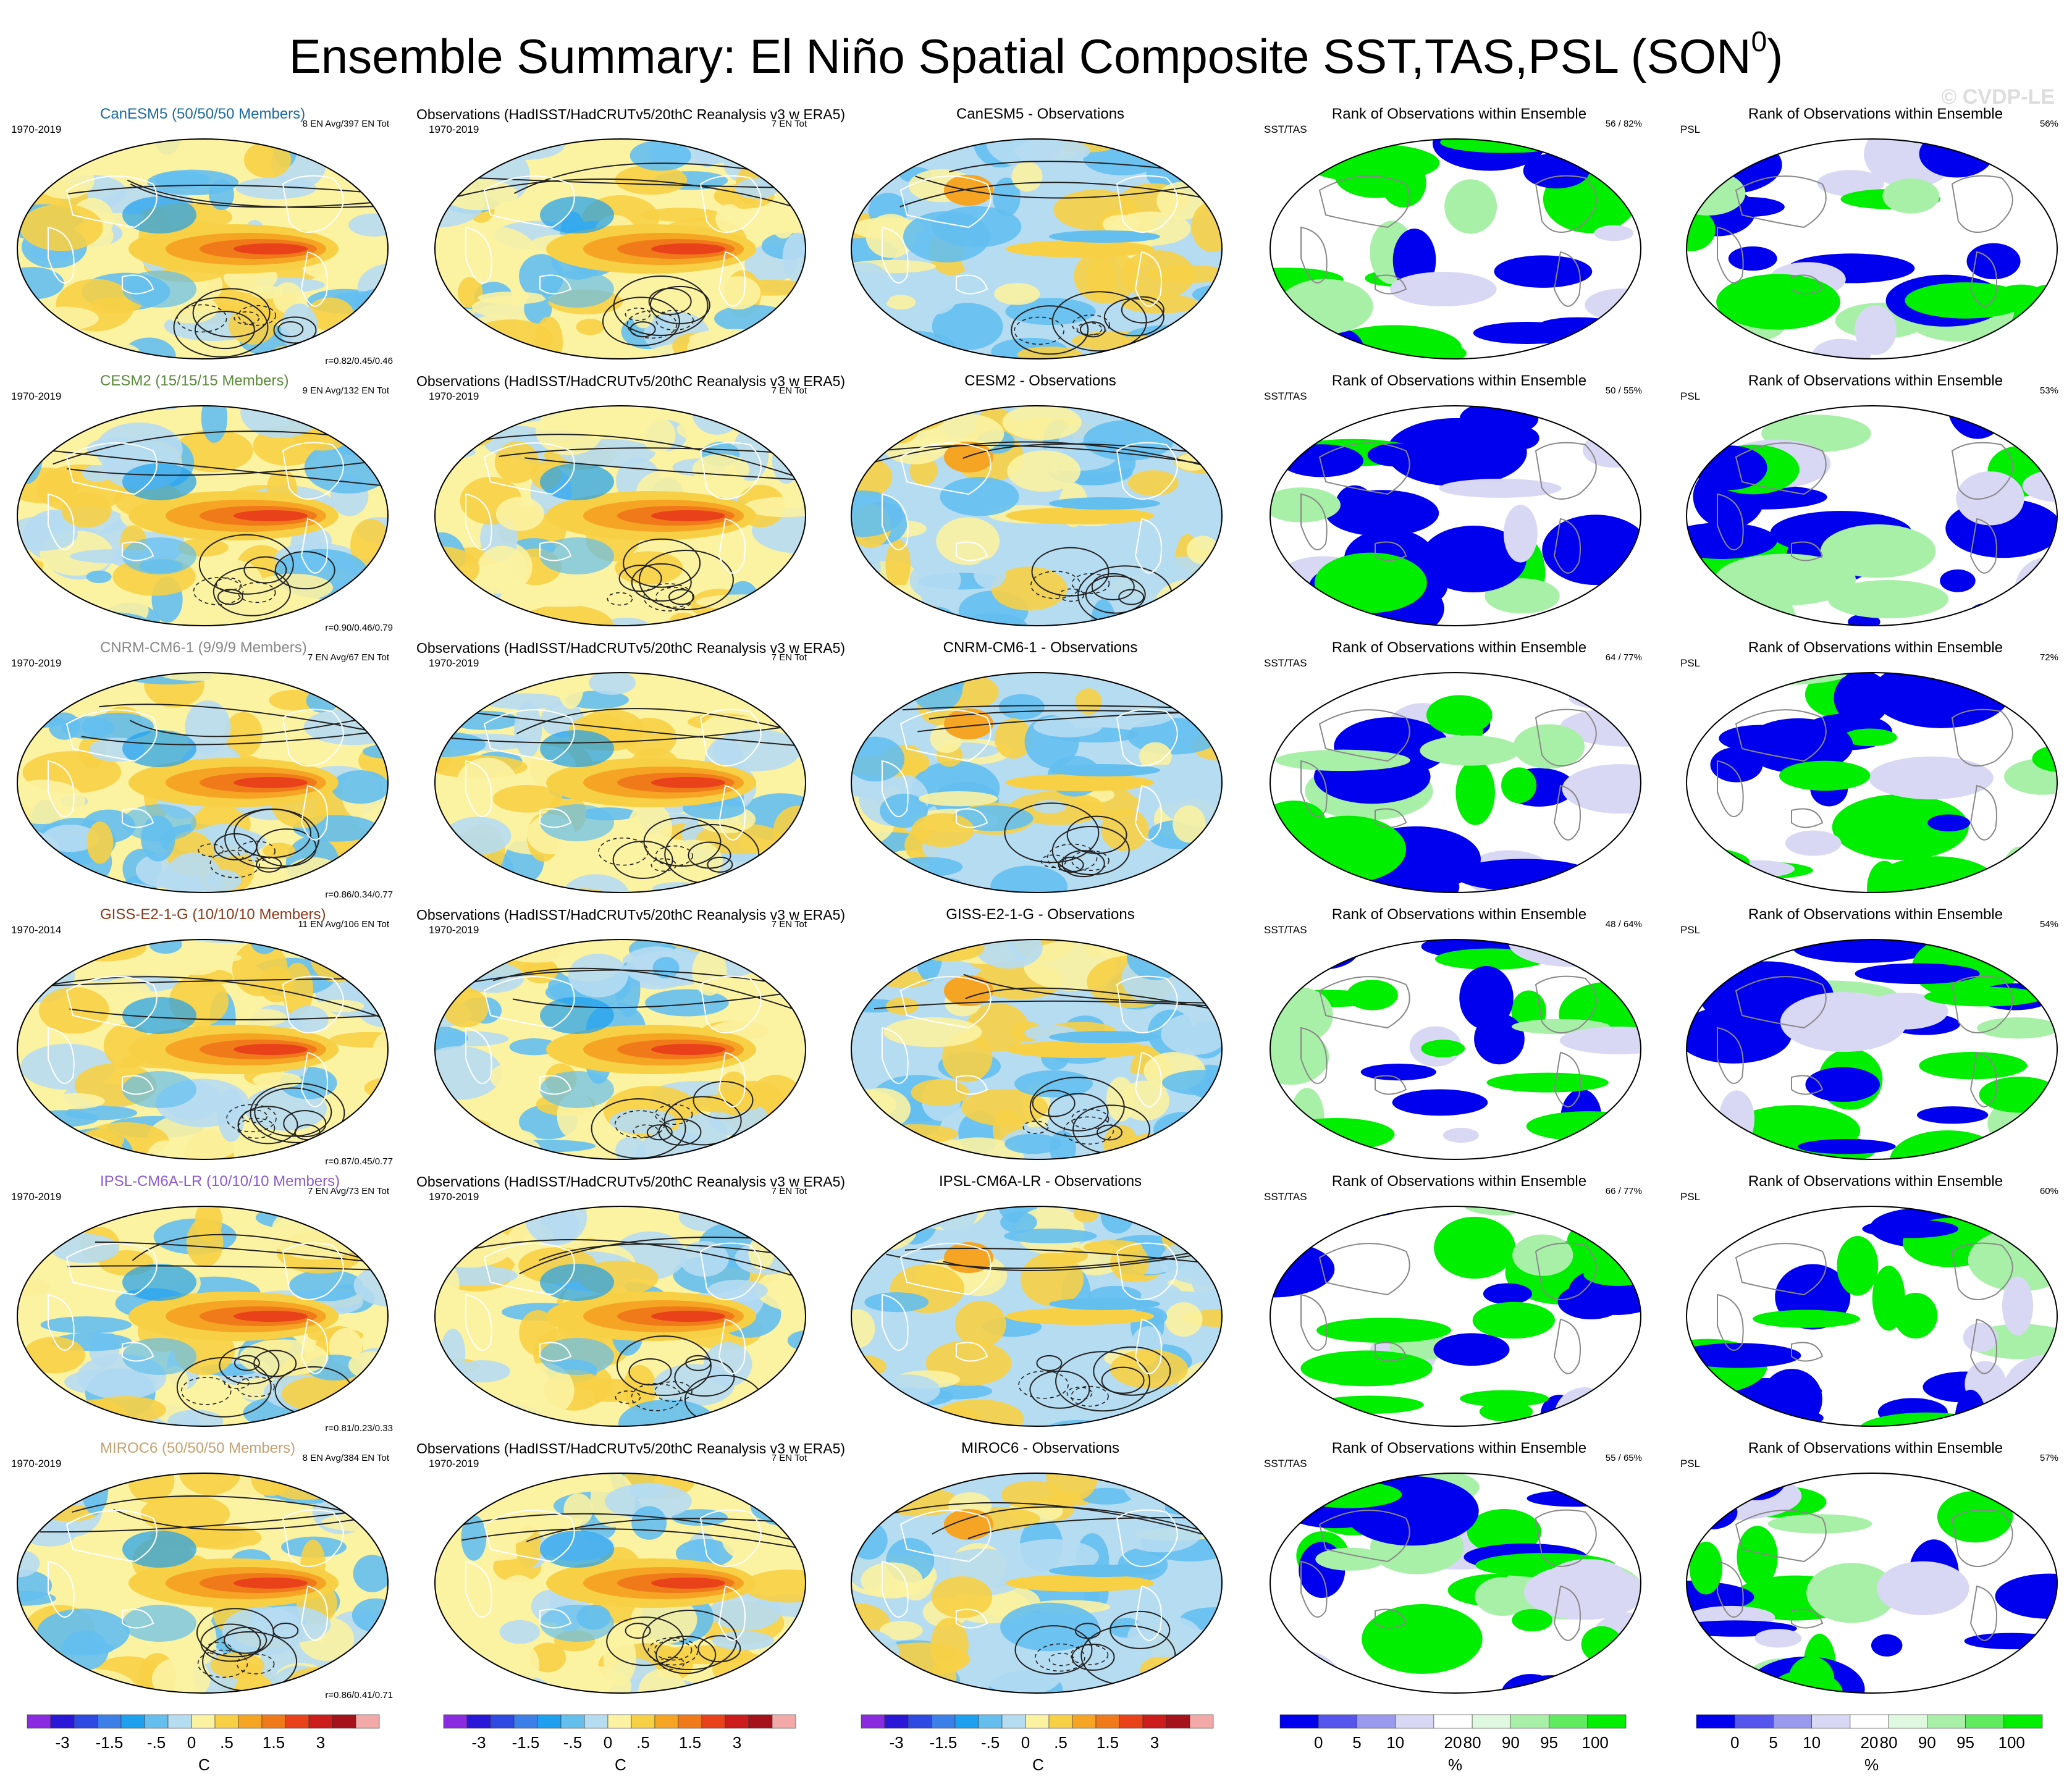 The height and width of the screenshot is (1782, 2072). Describe the element at coordinates (1040, 914) in the screenshot. I see `panel-title: GISS-E2-1-G - Observations` at that location.